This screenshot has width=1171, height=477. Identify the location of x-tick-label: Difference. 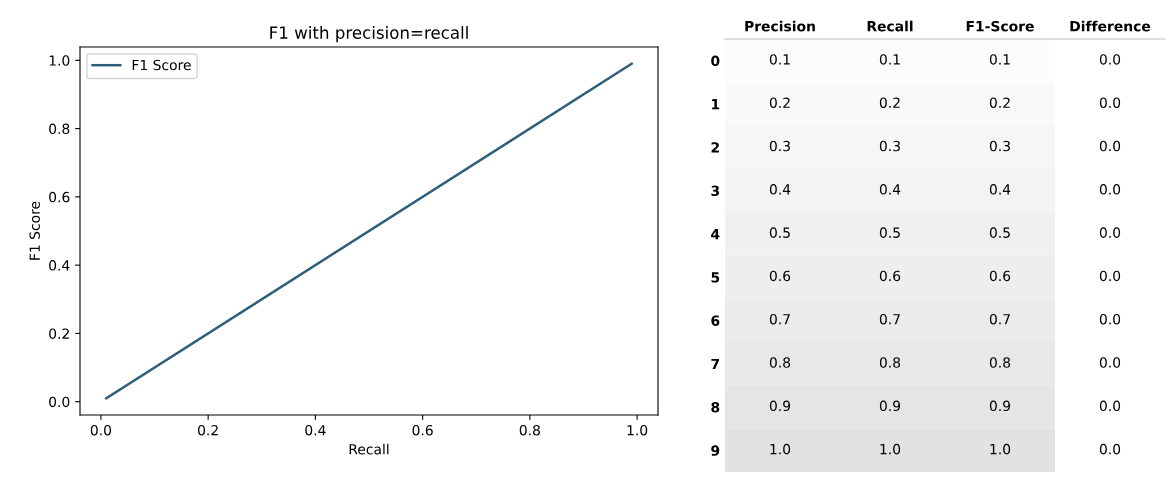
(1110, 26).